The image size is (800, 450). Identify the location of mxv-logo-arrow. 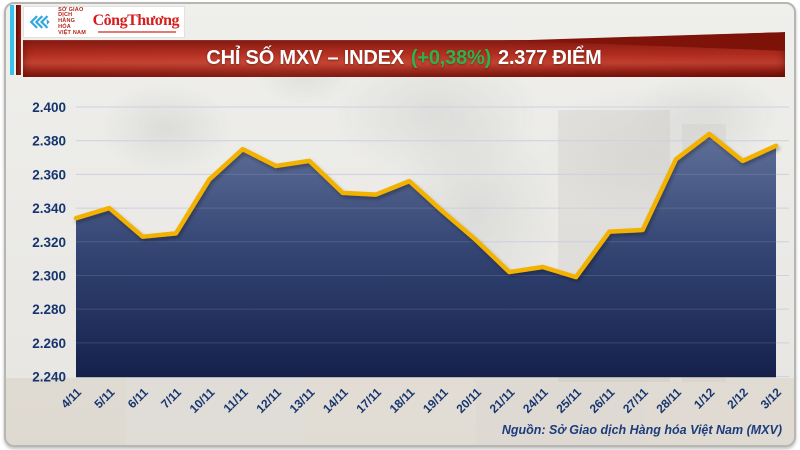
(48, 22).